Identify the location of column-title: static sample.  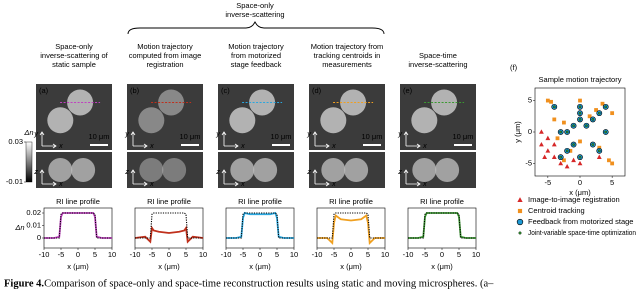
(74, 64).